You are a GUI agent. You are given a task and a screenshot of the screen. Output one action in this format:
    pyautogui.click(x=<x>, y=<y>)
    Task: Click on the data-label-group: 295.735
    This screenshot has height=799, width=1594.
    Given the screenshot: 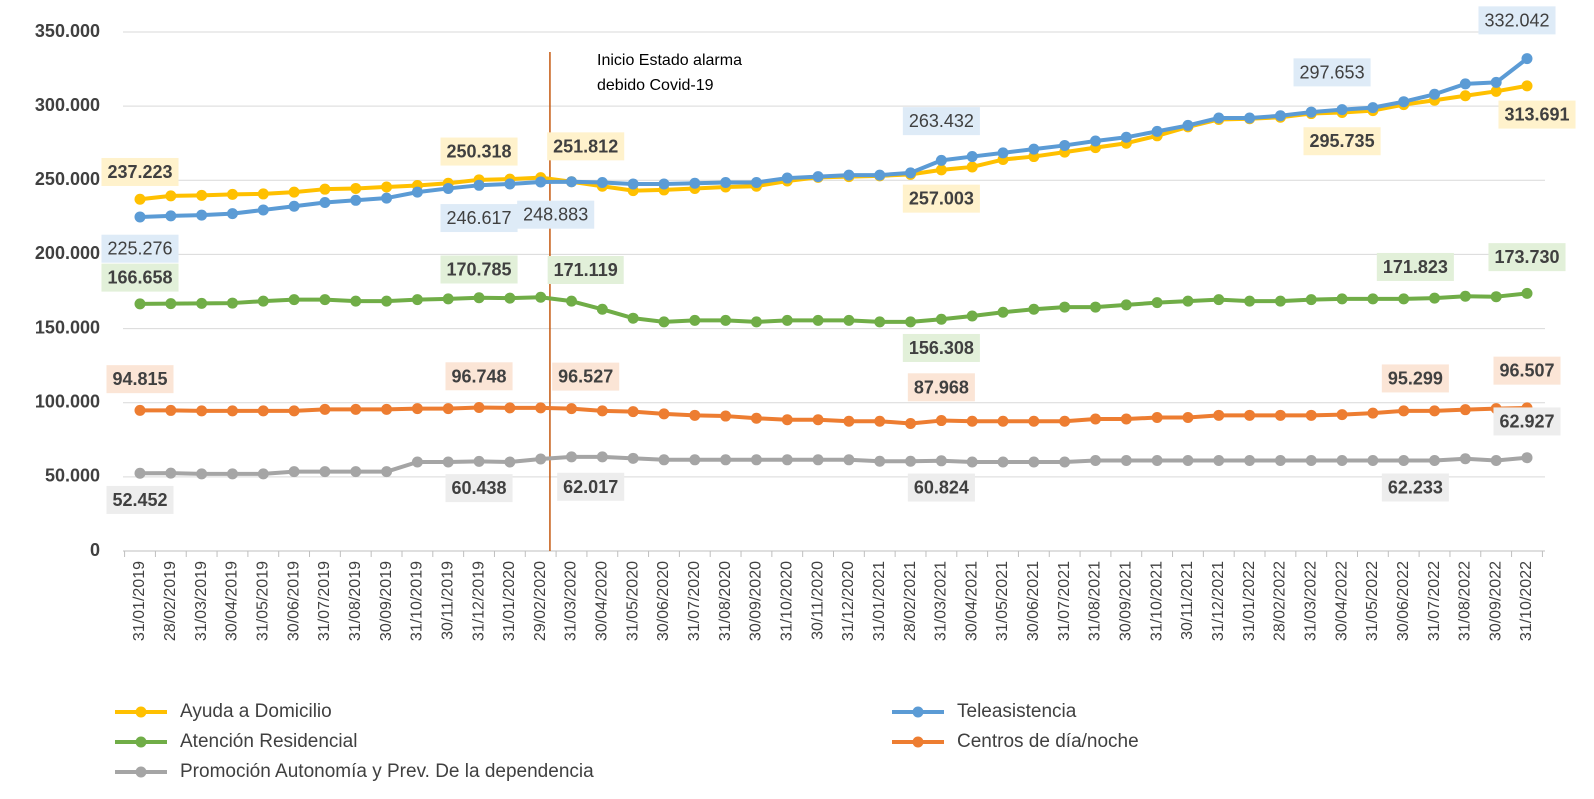 What is the action you would take?
    pyautogui.click(x=1342, y=141)
    